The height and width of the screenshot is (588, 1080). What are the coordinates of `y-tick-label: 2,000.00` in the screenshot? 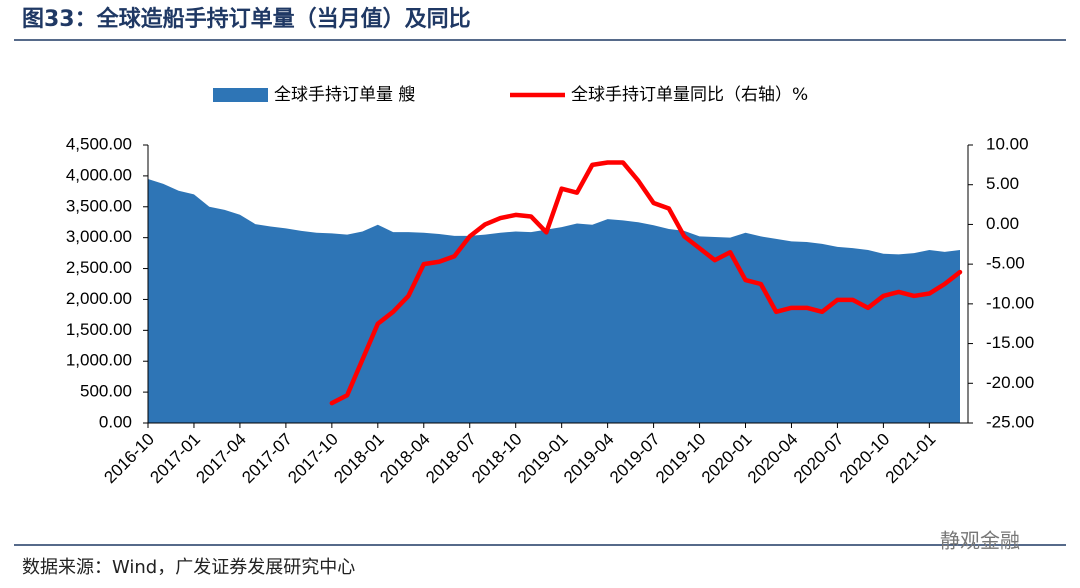 It's located at (99, 298).